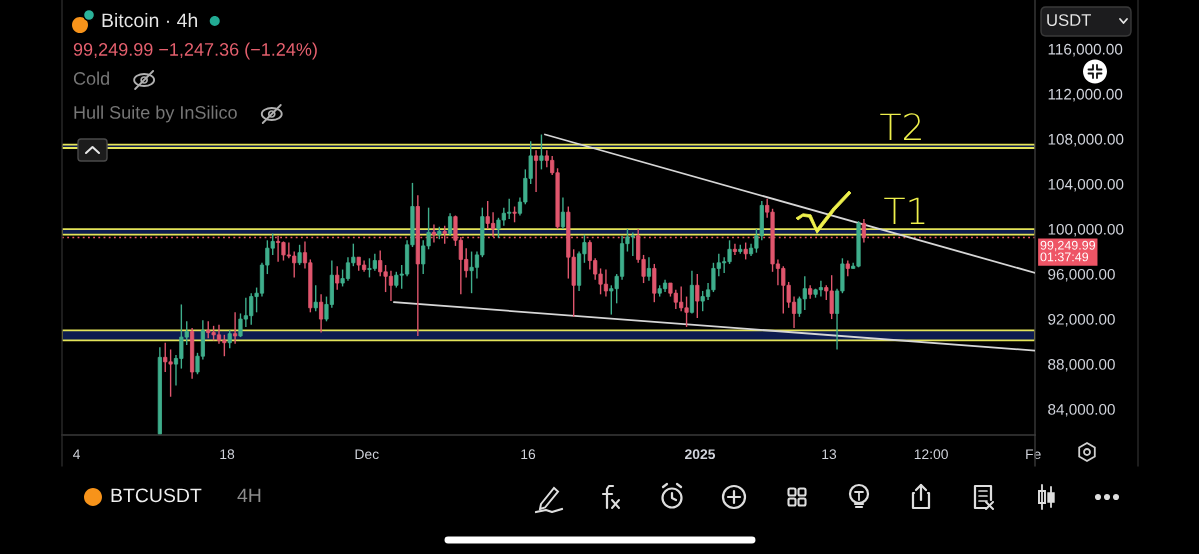 This screenshot has height=554, width=1199. Describe the element at coordinates (1069, 20) in the screenshot. I see `y-axis-title: USDT` at that location.